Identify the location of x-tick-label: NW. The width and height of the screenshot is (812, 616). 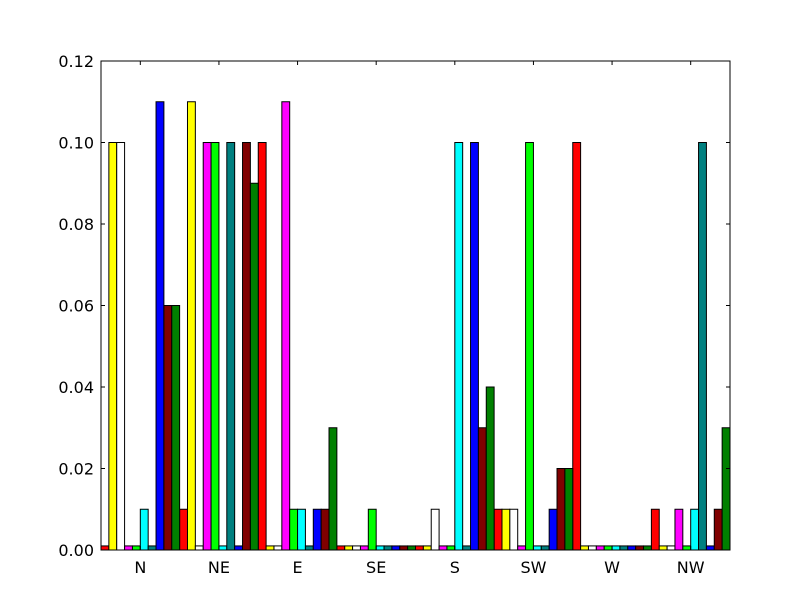
(691, 567).